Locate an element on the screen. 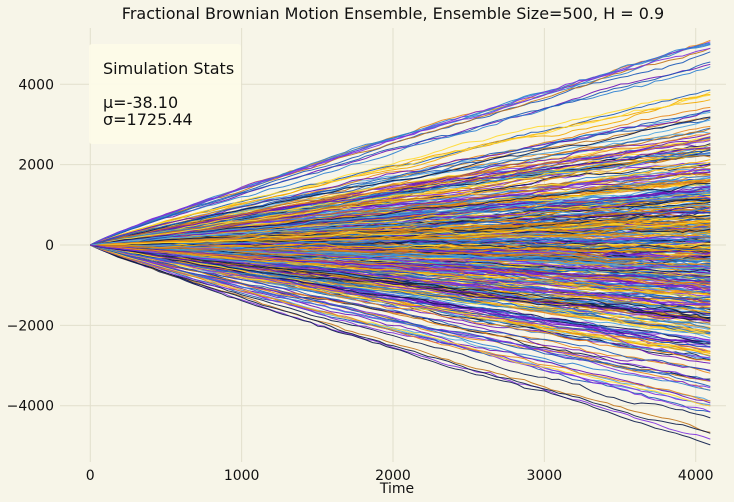  stats-mean: μ=-38.10 is located at coordinates (140, 102).